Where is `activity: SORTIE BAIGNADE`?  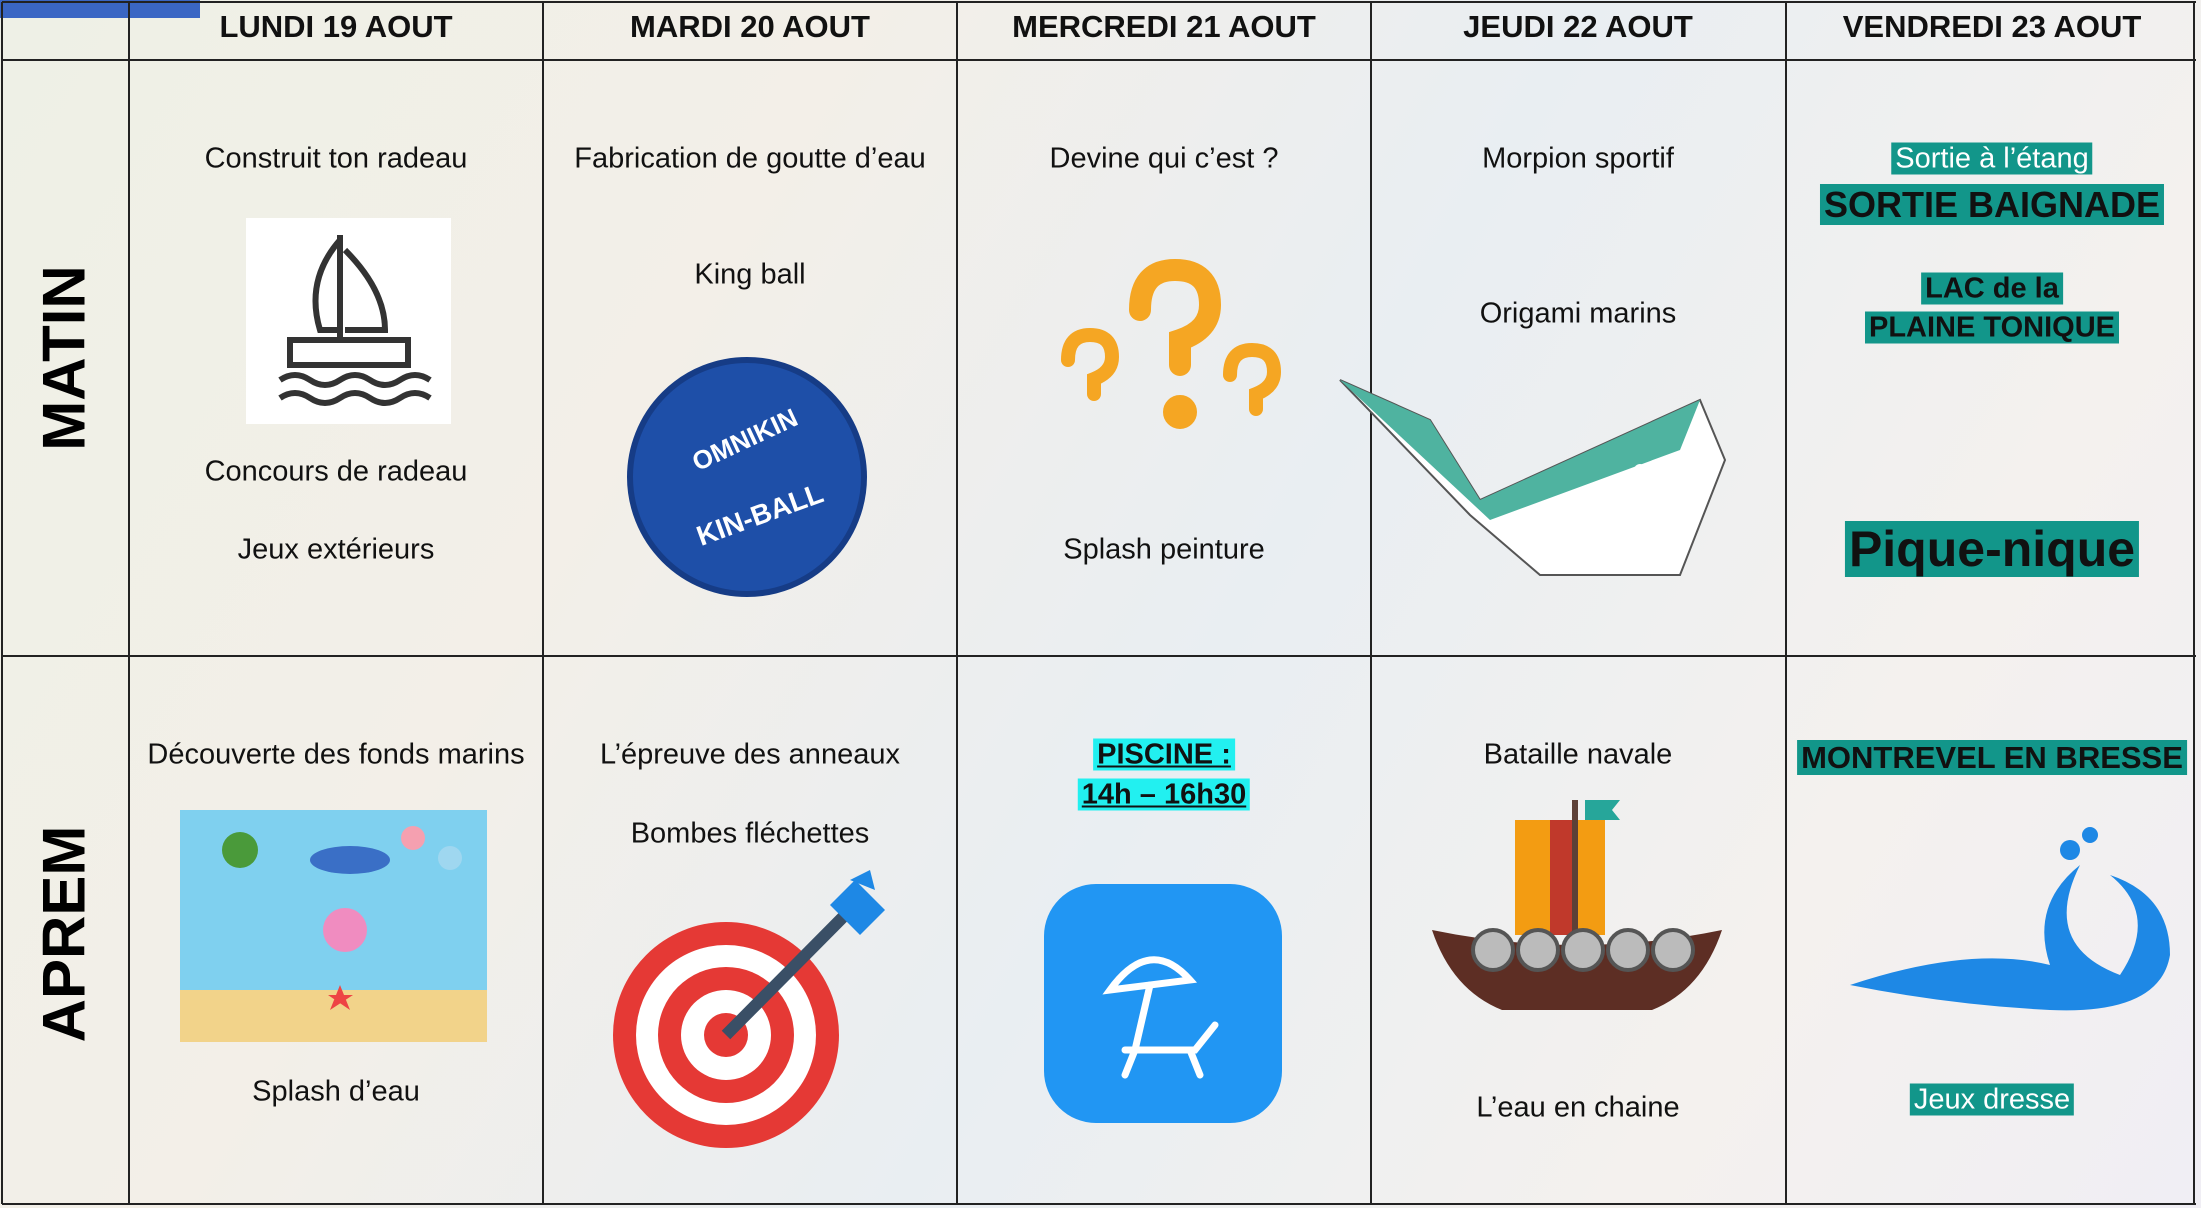 activity: SORTIE BAIGNADE is located at coordinates (1992, 205).